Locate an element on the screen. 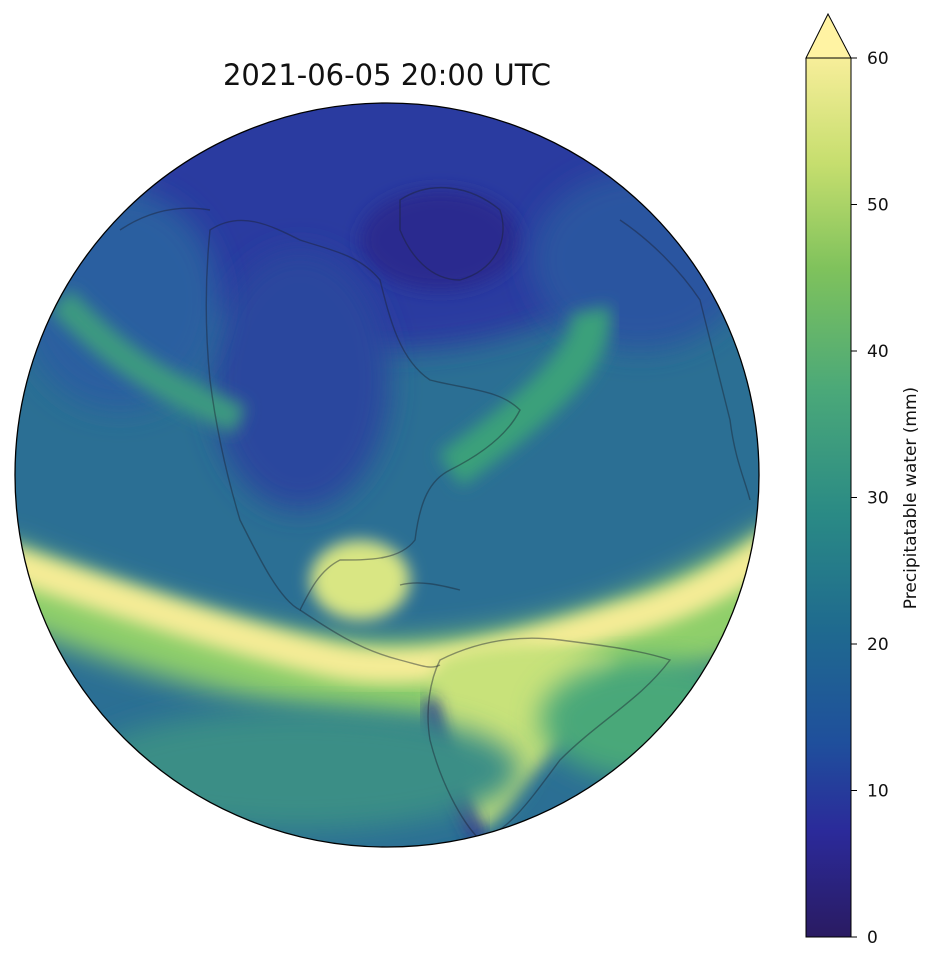 This screenshot has width=936, height=965. europe-dry-region is located at coordinates (640, 260).